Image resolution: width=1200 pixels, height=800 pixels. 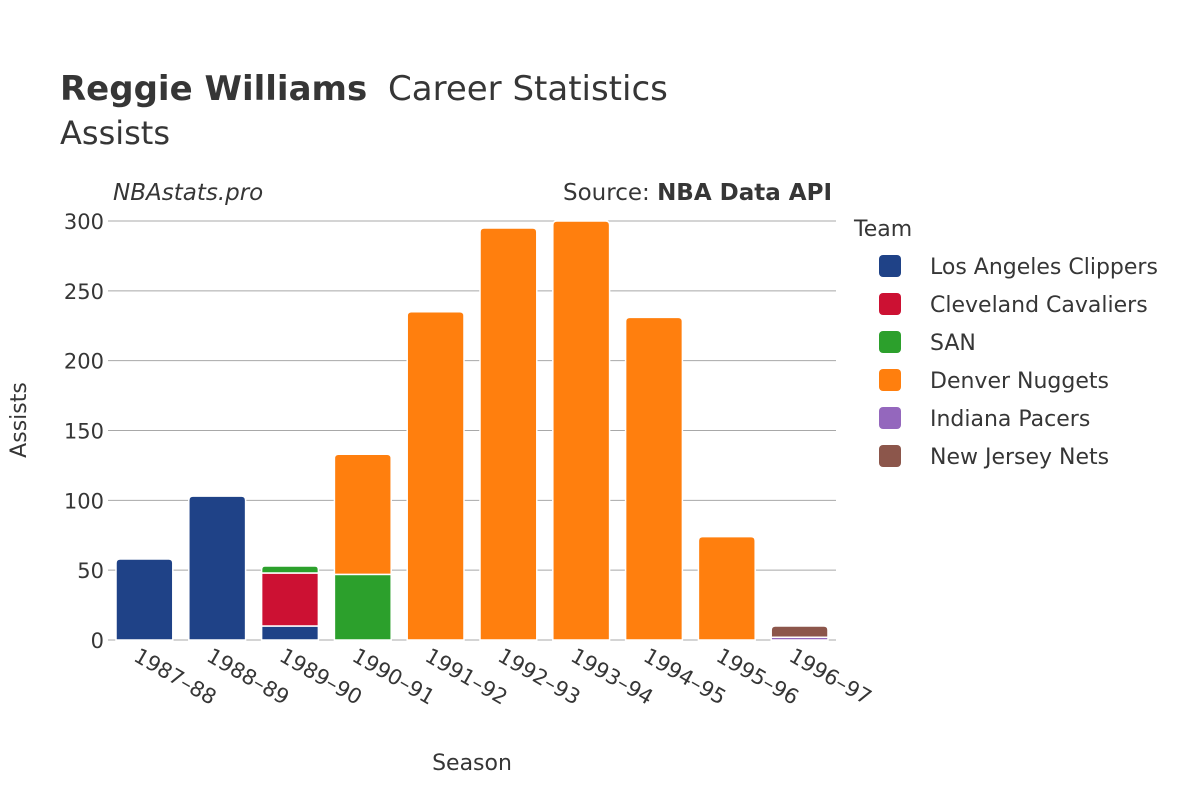 I want to click on legend-entry-label: Cleveland Cavaliers, so click(x=1039, y=305).